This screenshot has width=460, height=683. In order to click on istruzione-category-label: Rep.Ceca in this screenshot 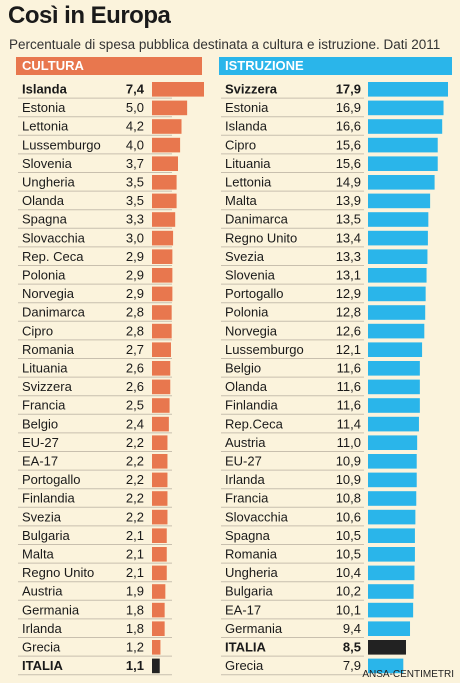, I will do `click(254, 423)`.